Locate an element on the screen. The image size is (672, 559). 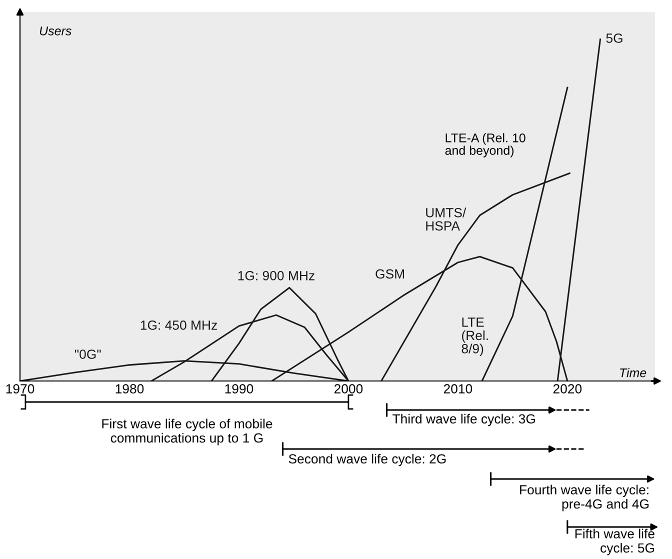
series-label: LTE (Rel. 8/9) is located at coordinates (475, 337).